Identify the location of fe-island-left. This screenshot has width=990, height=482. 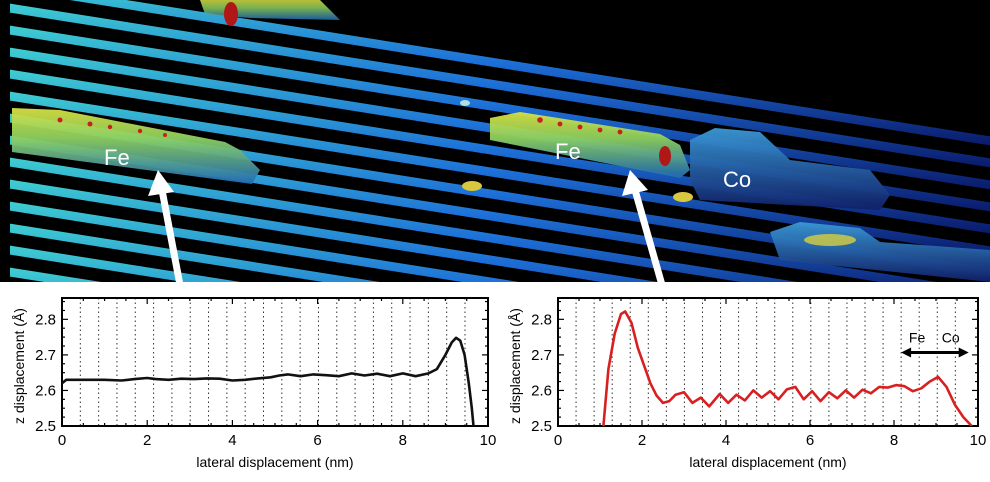
(136, 146).